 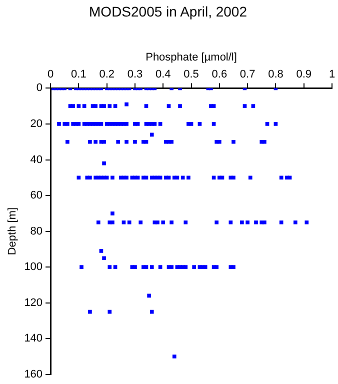 What do you see at coordinates (36, 160) in the screenshot?
I see `y-tick-label: 40` at bounding box center [36, 160].